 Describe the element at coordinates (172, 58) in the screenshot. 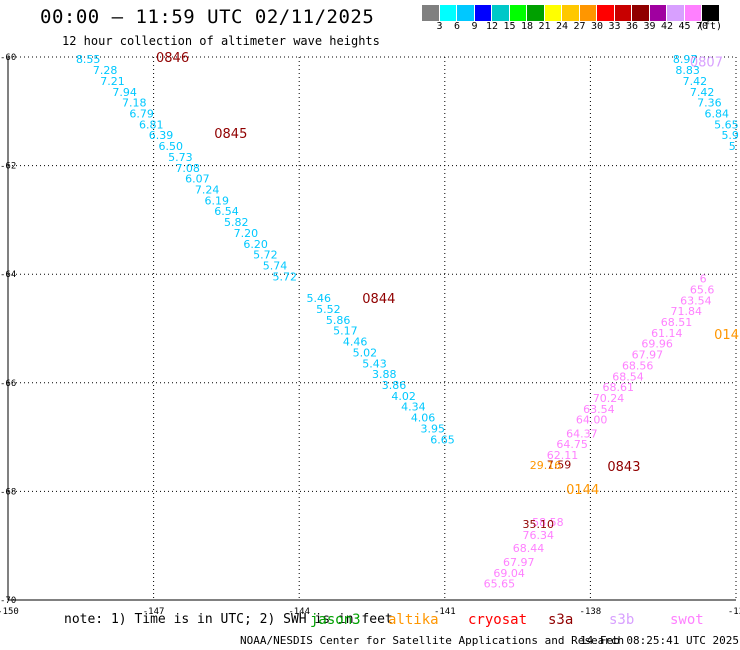

I see `time-annotation: 0846` at that location.